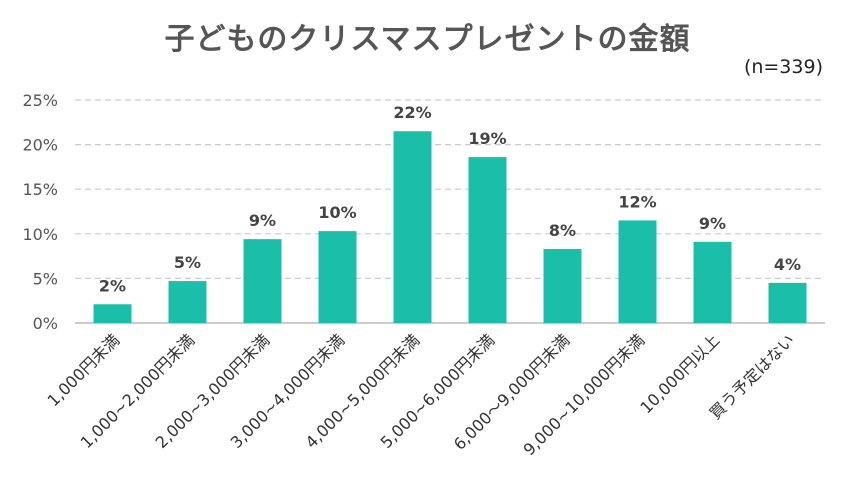 This screenshot has height=503, width=855. What do you see at coordinates (583, 394) in the screenshot?
I see `x-tick-label: 9,000~10,000円未満` at bounding box center [583, 394].